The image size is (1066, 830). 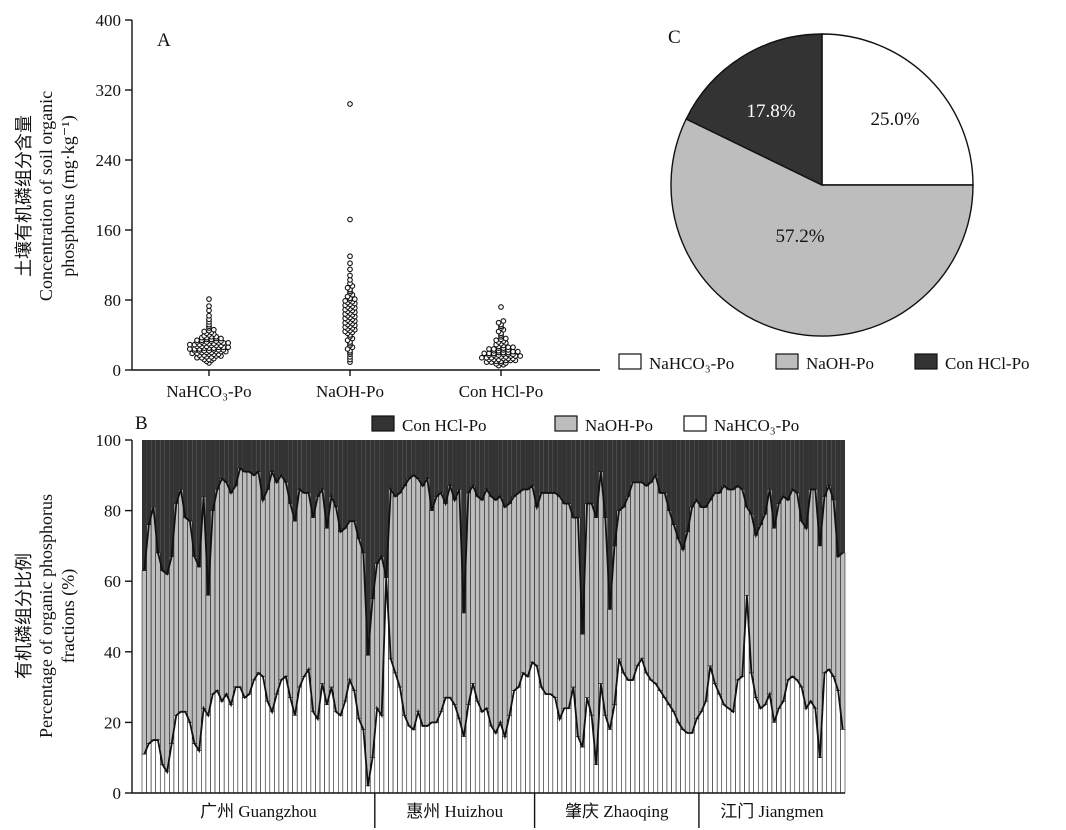 What do you see at coordinates (112, 300) in the screenshot?
I see `panel-a-y-tick-label: 80` at bounding box center [112, 300].